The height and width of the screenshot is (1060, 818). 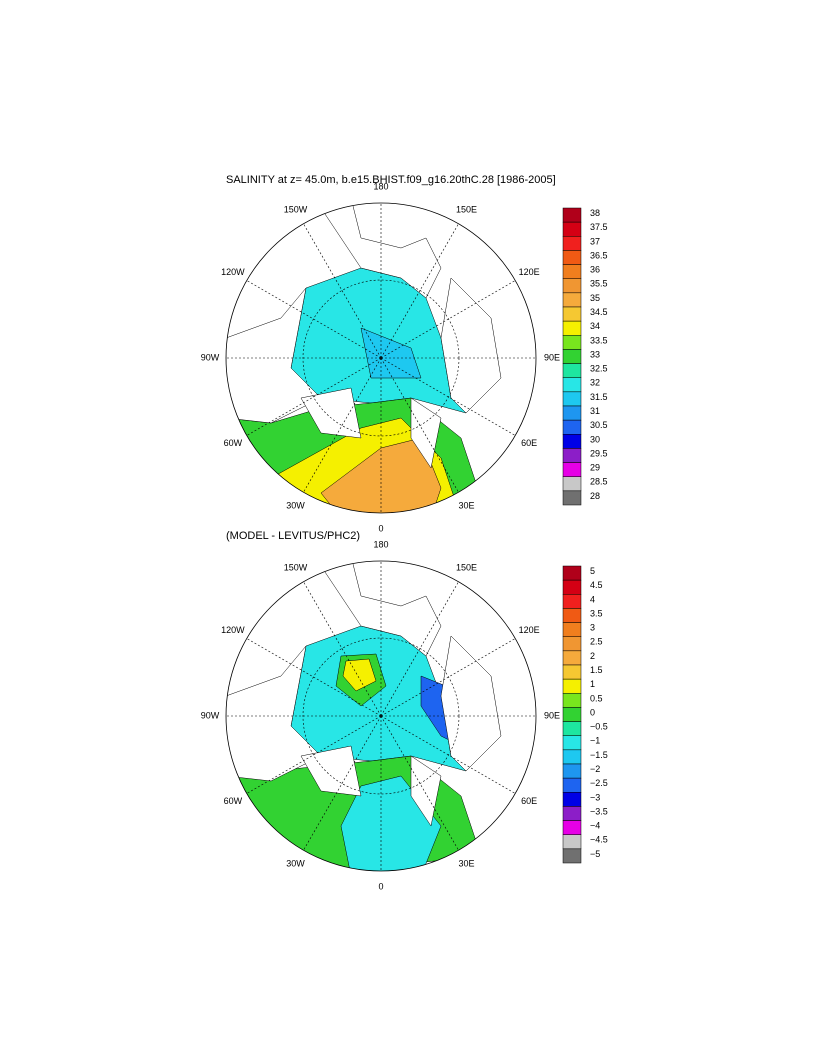 I want to click on colorbar-label: −3.5, so click(x=599, y=811).